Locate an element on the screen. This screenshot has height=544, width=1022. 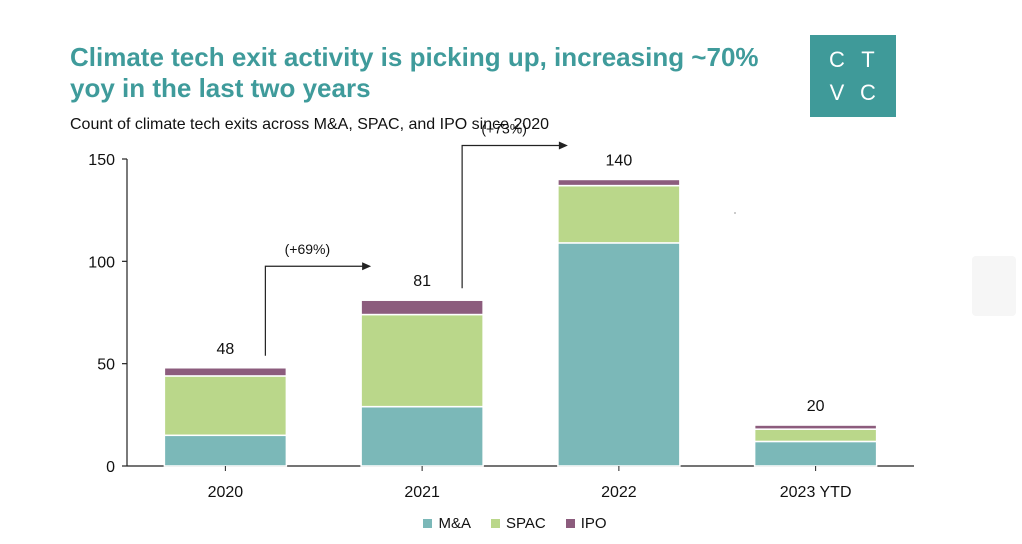
logo-letter: V is located at coordinates (837, 92).